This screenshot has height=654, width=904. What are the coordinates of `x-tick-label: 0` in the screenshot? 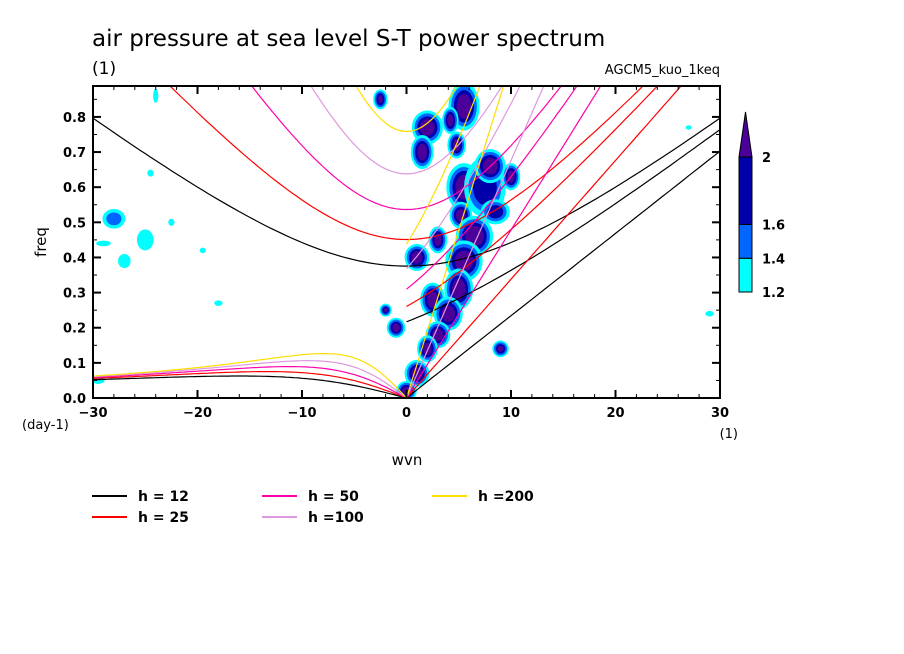 It's located at (406, 413).